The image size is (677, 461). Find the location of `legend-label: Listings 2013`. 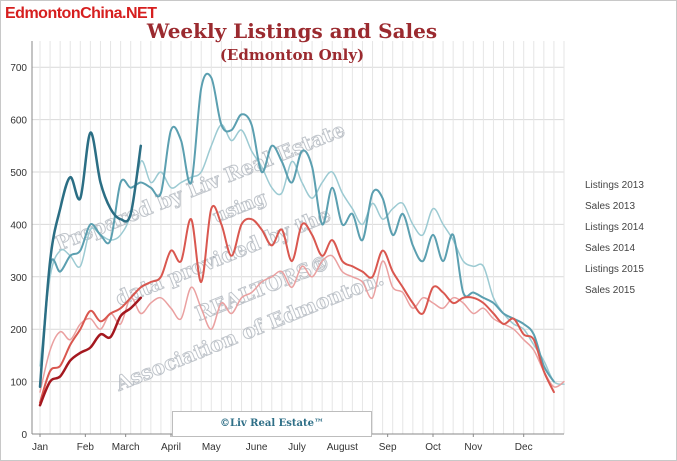

legend-label: Listings 2013 is located at coordinates (614, 185).